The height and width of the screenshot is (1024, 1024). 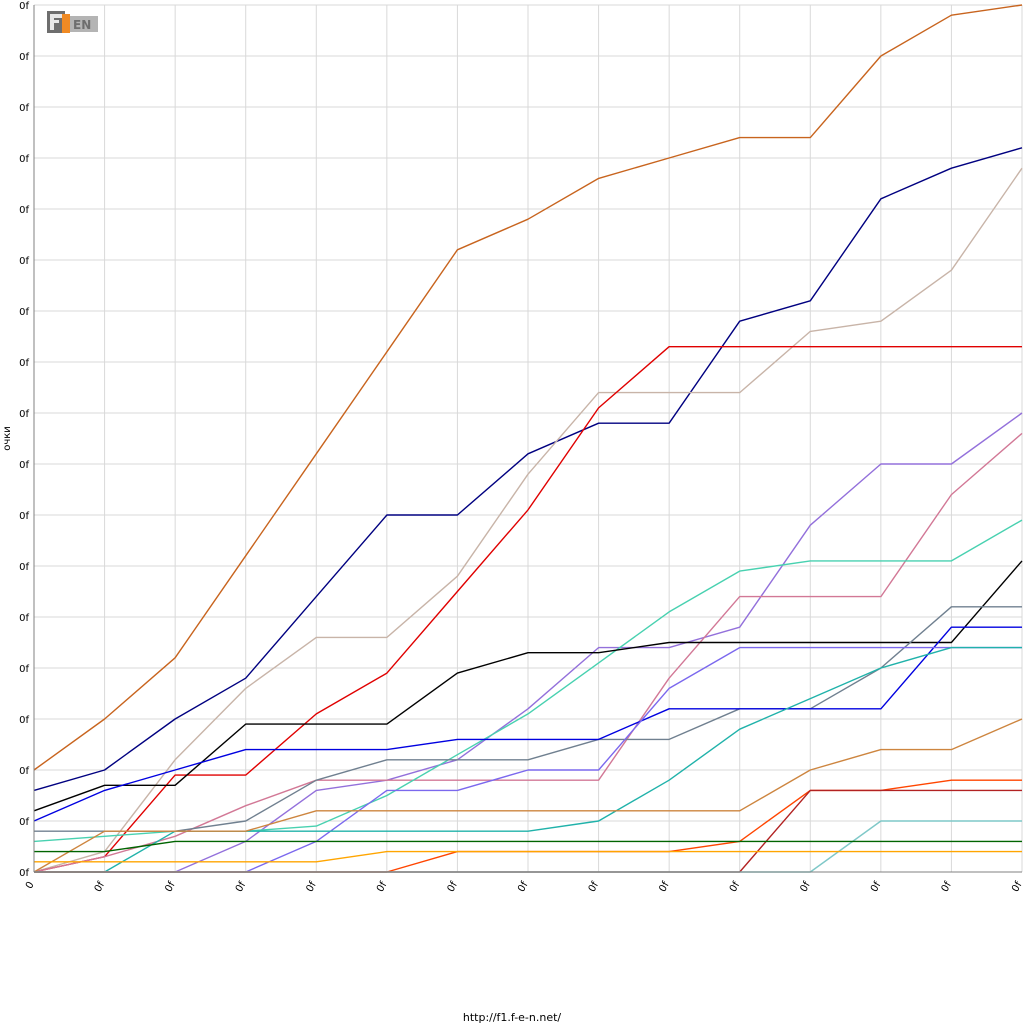 What do you see at coordinates (30, 885) in the screenshot?
I see `x-tick-label: 0` at bounding box center [30, 885].